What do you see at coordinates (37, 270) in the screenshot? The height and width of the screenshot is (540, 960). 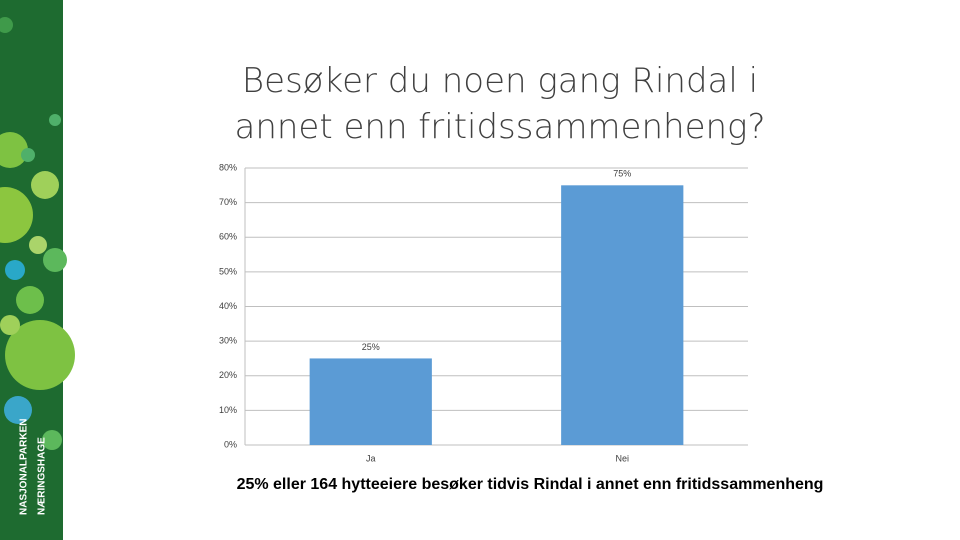 I see `sidebar: NASJONALPARKEN NÆRINGSHAGE` at bounding box center [37, 270].